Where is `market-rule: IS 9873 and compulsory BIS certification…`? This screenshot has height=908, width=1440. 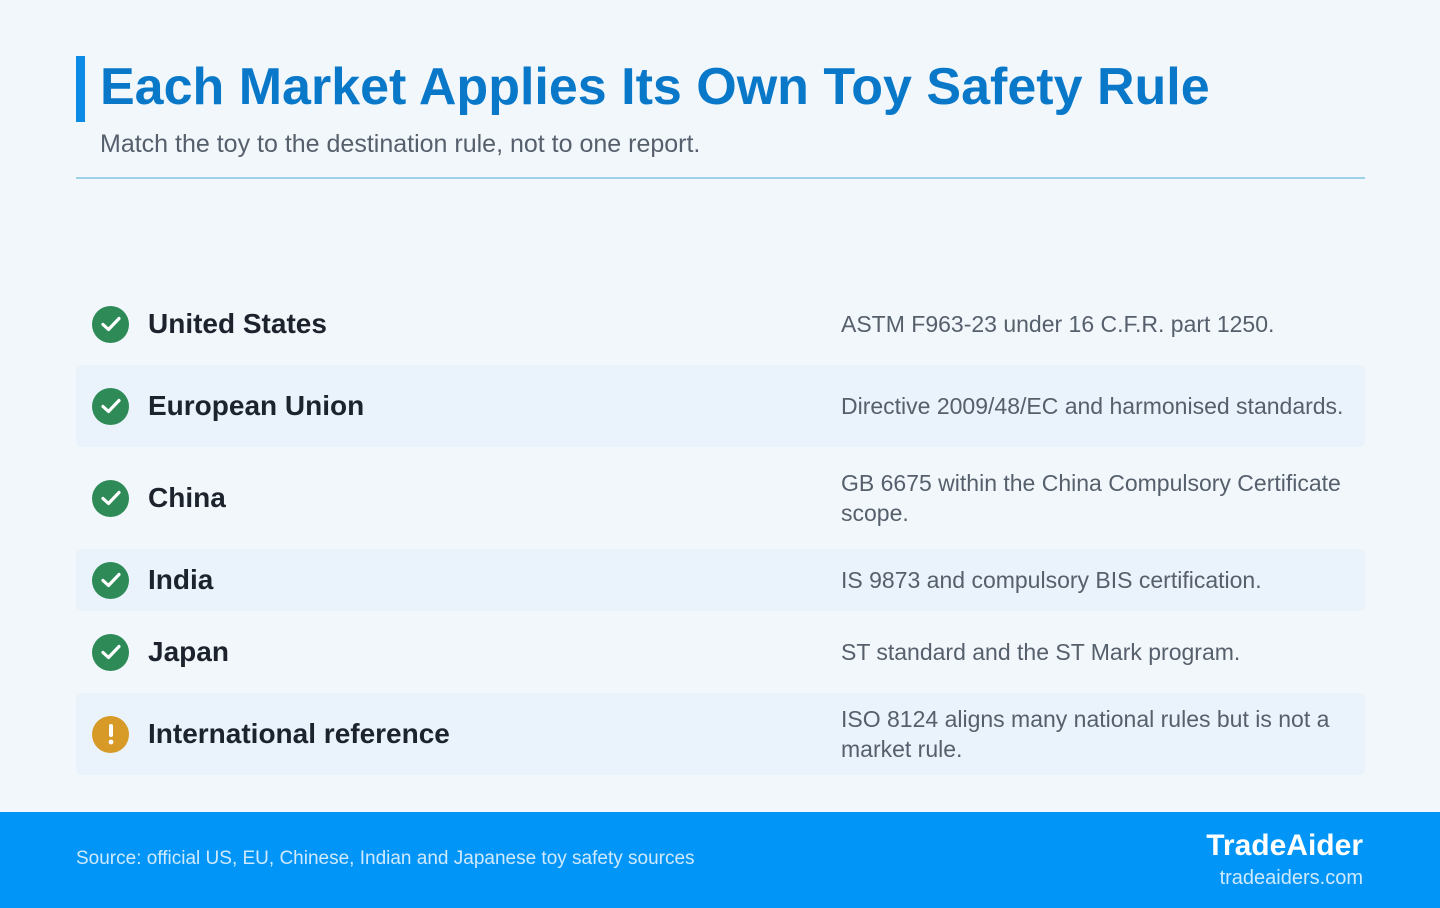
market-rule: IS 9873 and compulsory BIS certification… is located at coordinates (1051, 580).